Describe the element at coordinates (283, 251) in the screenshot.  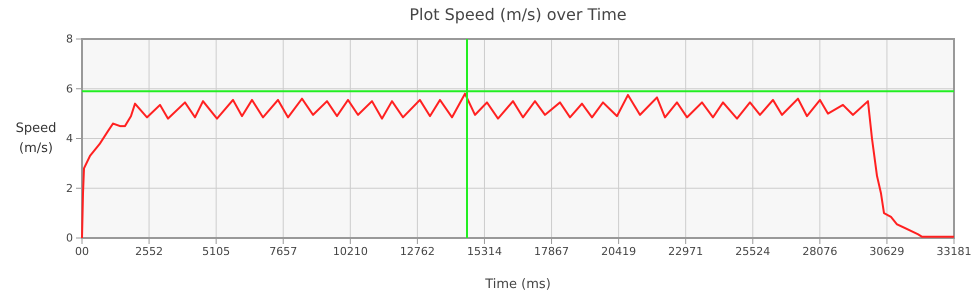
I see `x-tick-label: 7657` at that location.